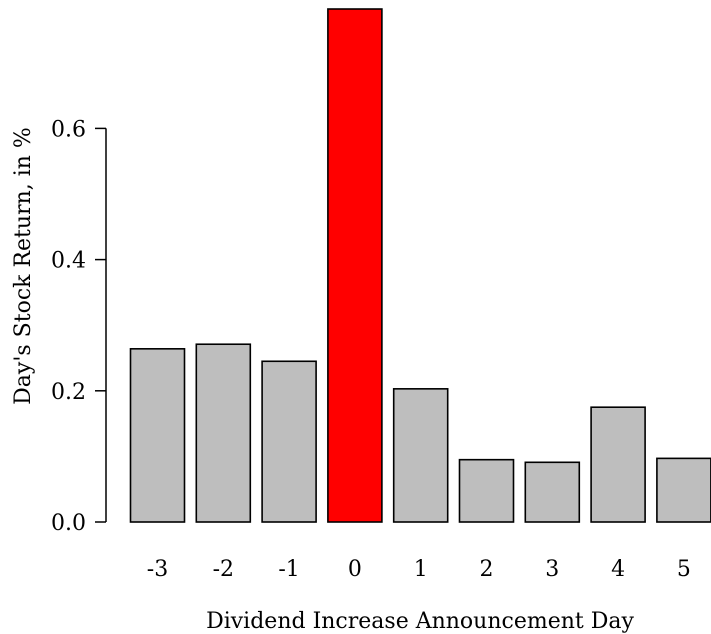 The height and width of the screenshot is (634, 711). Describe the element at coordinates (68, 129) in the screenshot. I see `y-tick-label: 0.6` at that location.